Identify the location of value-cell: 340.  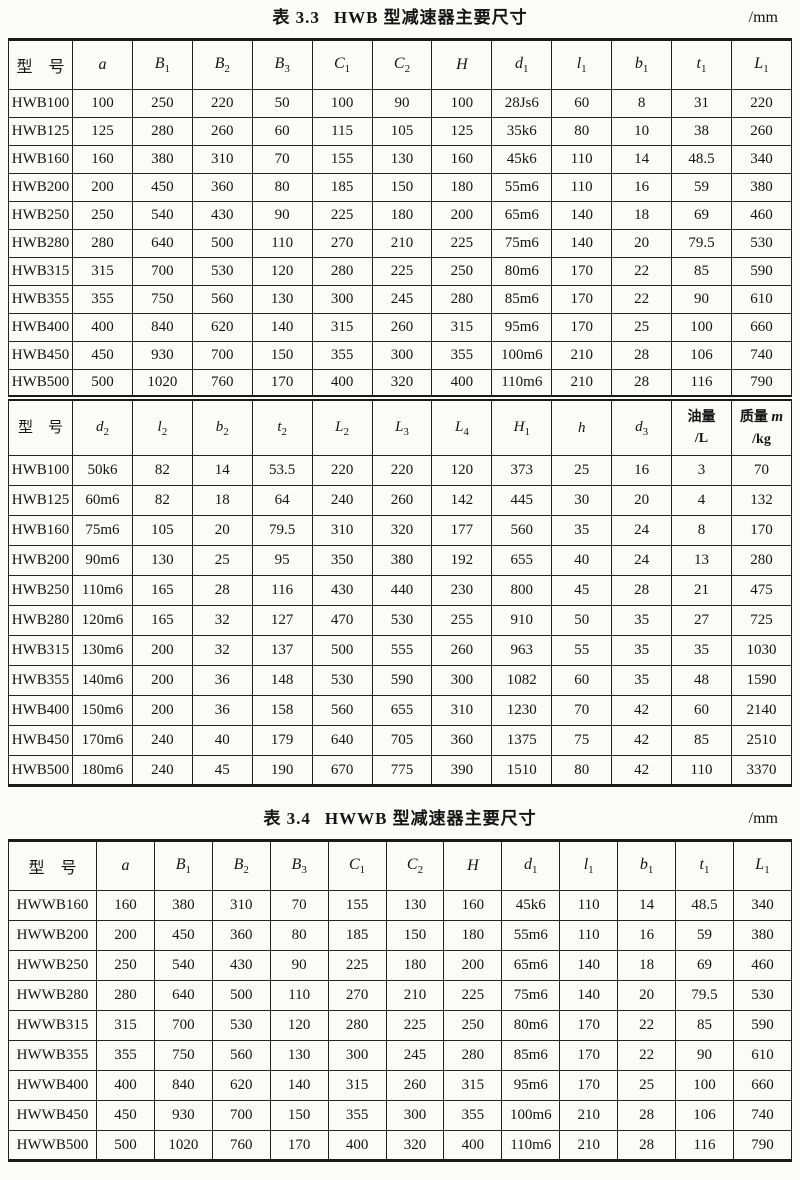
(761, 159).